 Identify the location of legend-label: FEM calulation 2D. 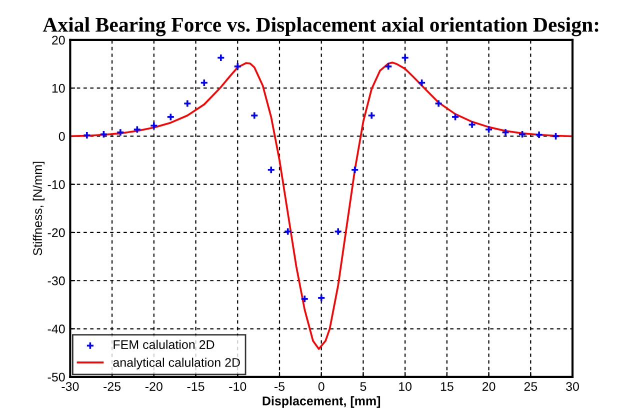
(164, 345).